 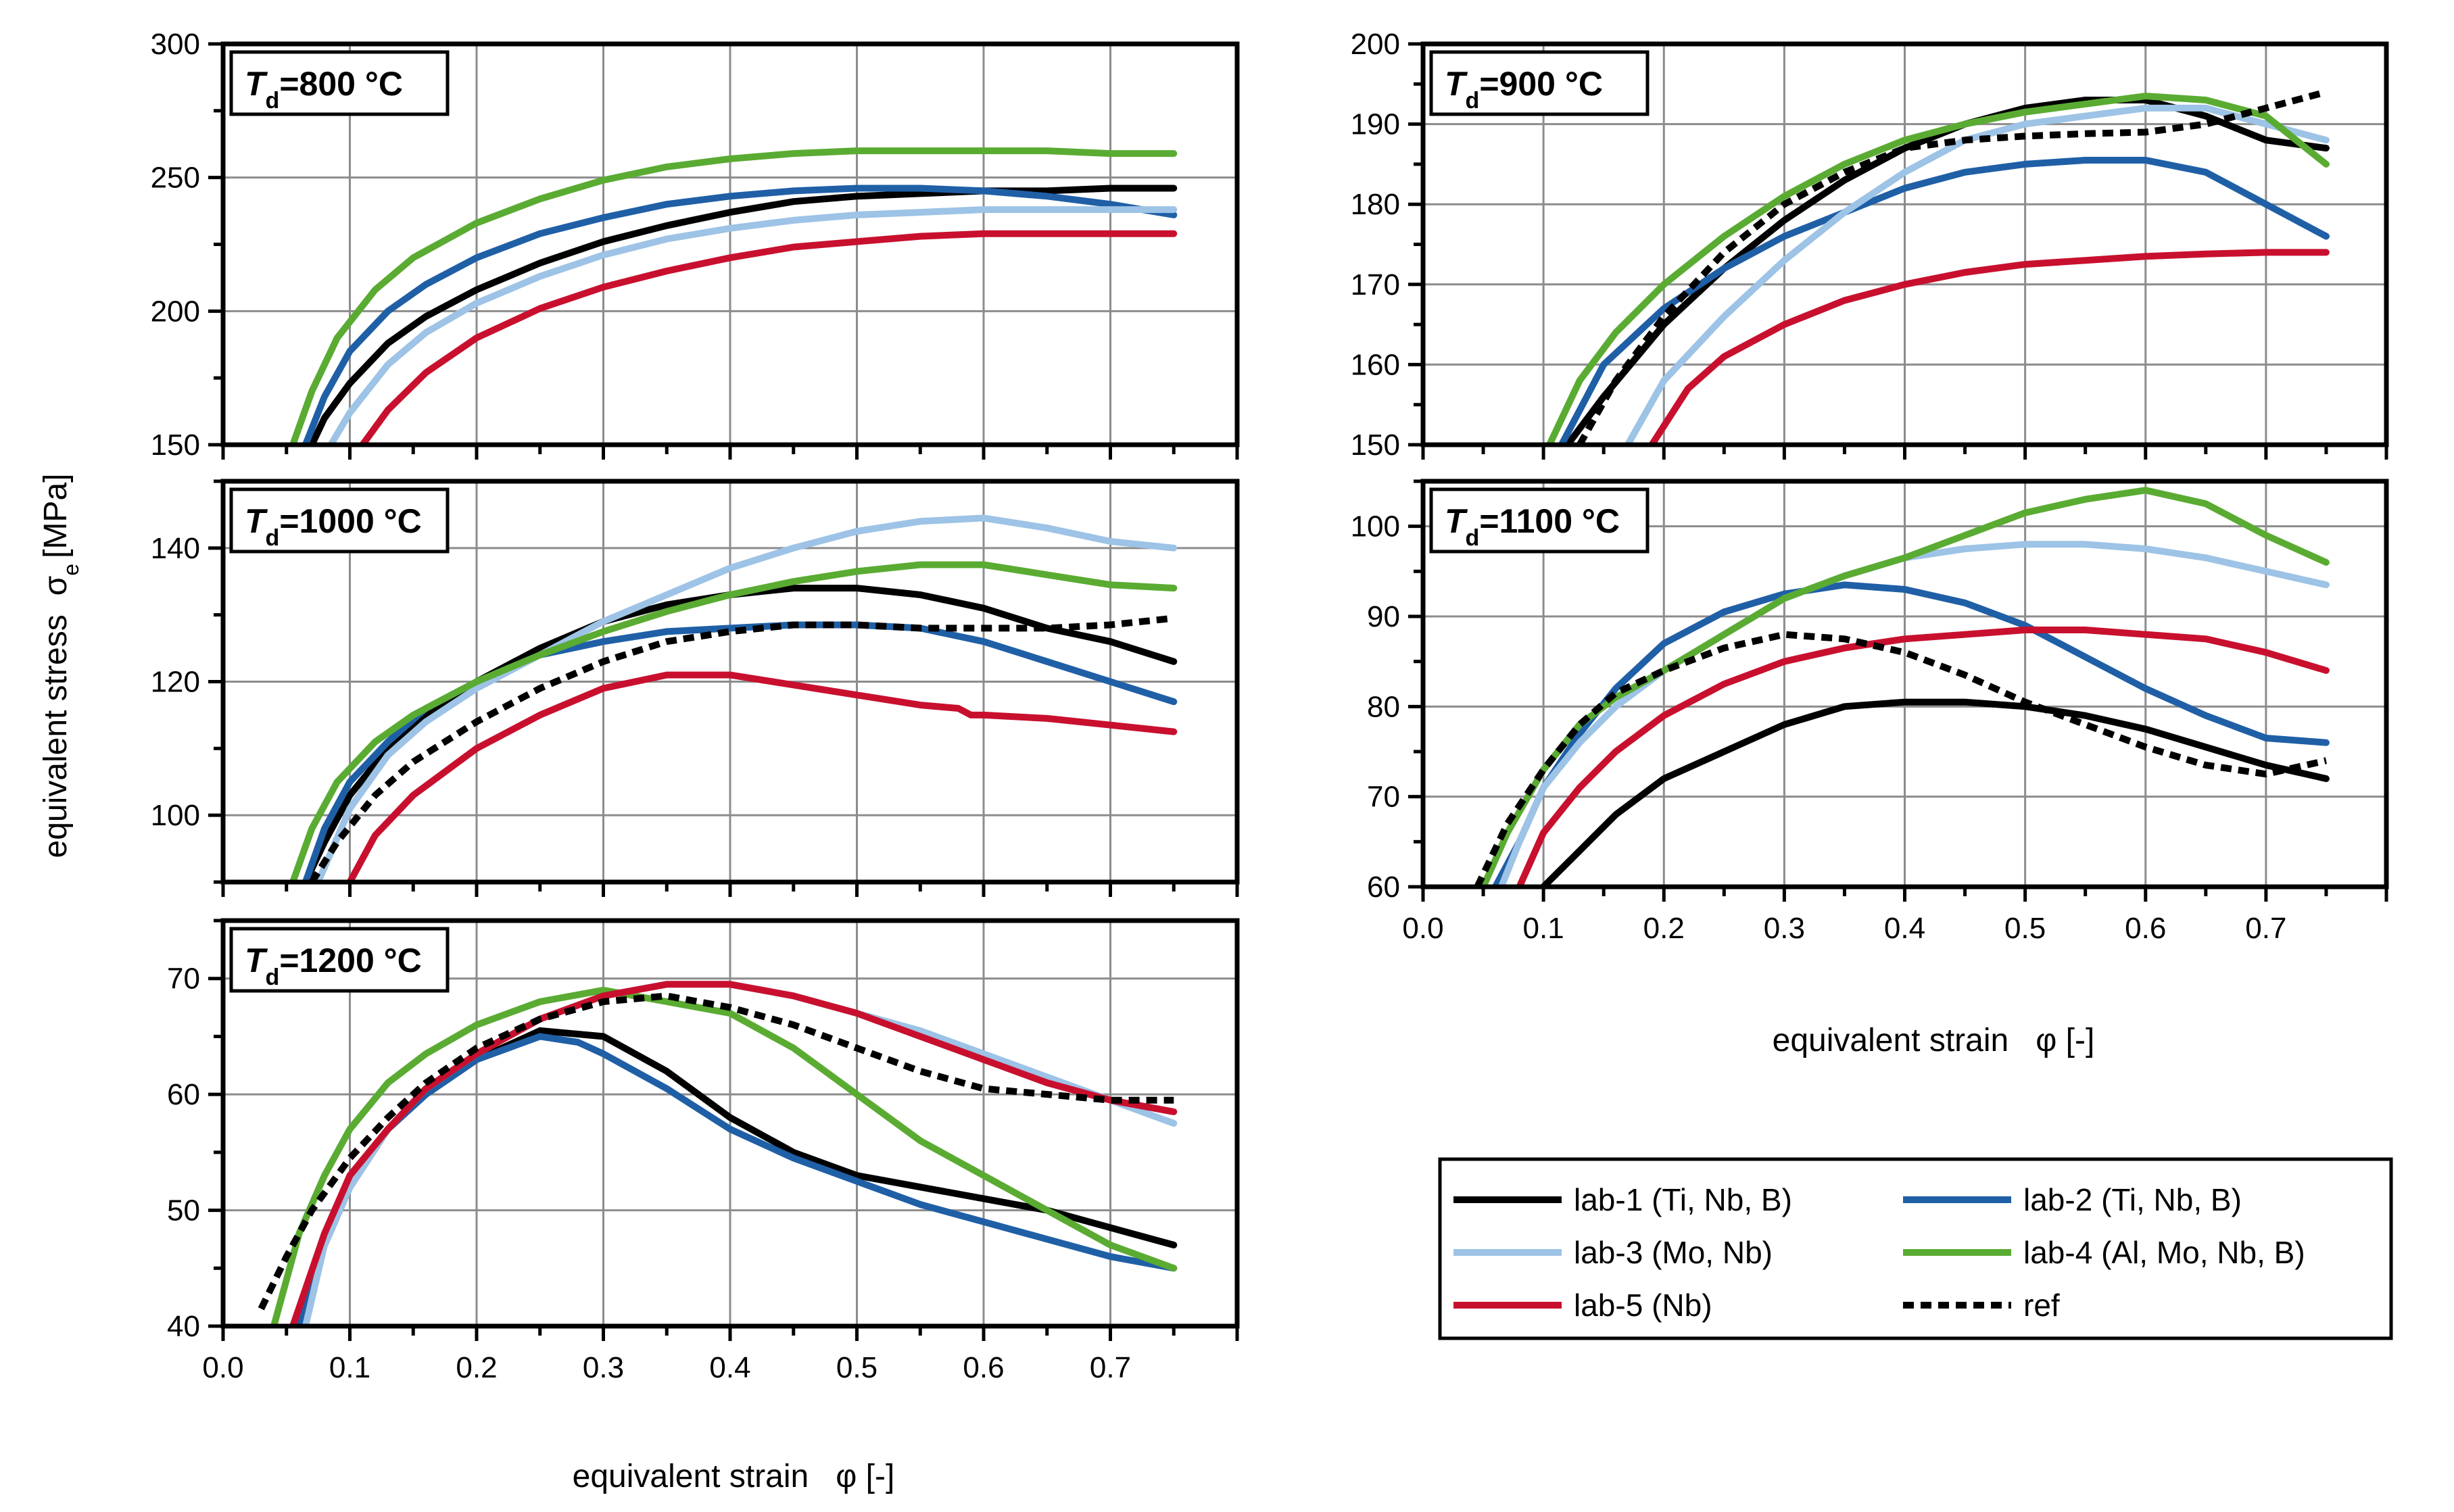 I want to click on y-tick-label: 80, so click(x=1383, y=706).